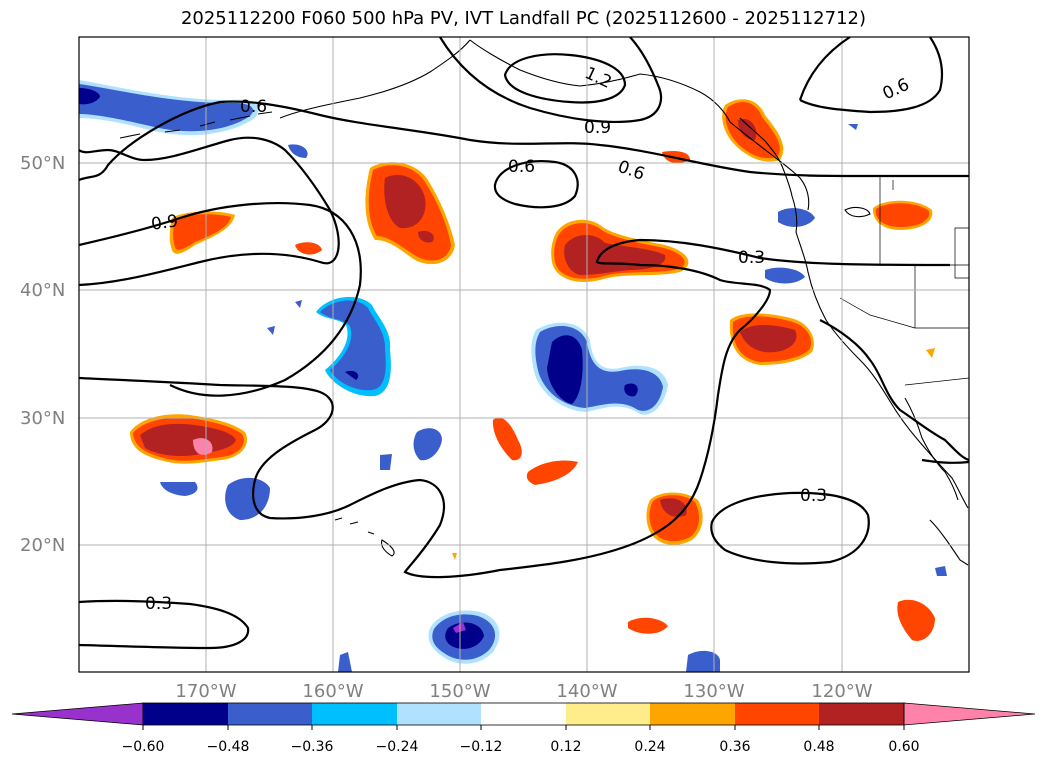  Describe the element at coordinates (969, 714) in the screenshot. I see `colorbar-extend-right` at that location.